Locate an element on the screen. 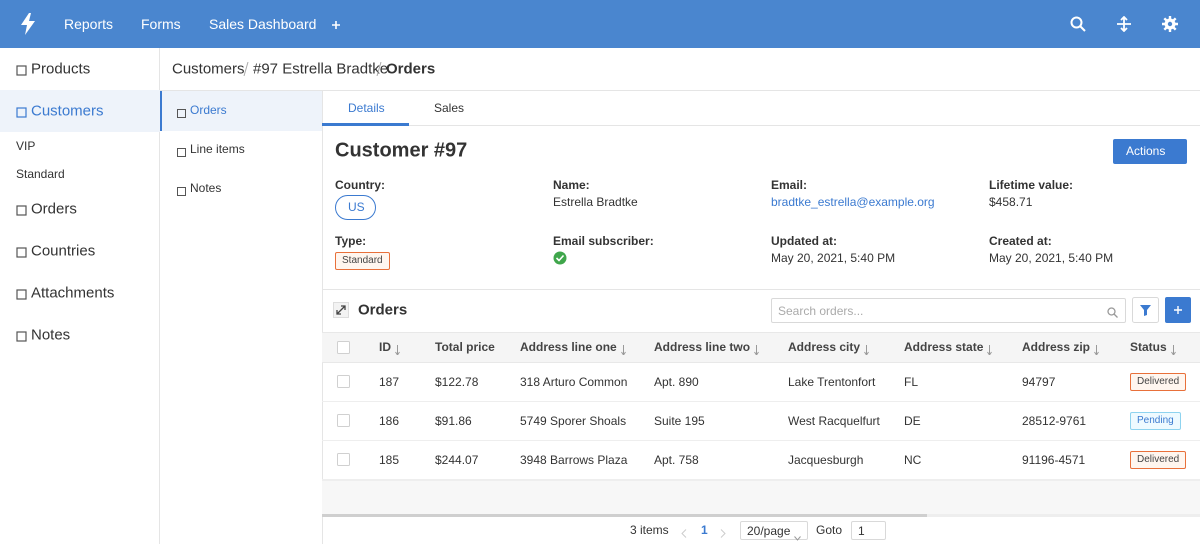 This screenshot has width=1200, height=544. search-icon-svg is located at coordinates (1078, 24).